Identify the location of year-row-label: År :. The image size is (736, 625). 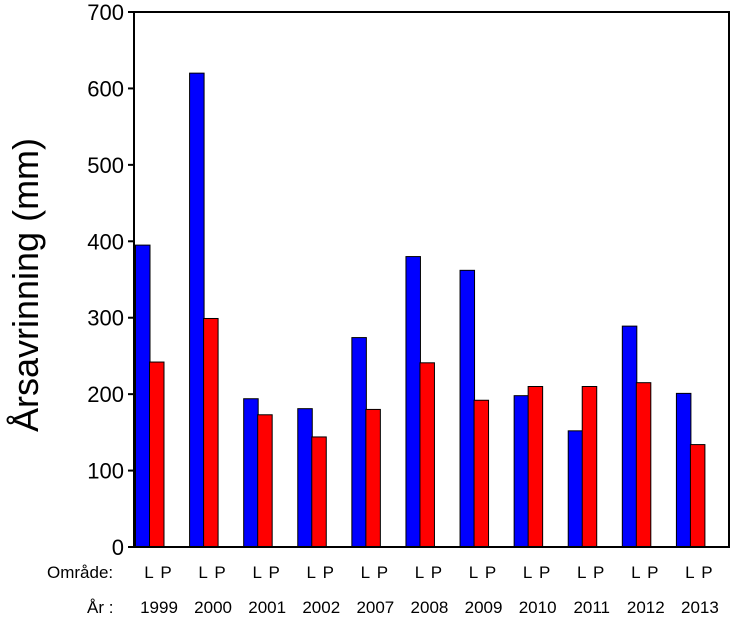
(100, 607).